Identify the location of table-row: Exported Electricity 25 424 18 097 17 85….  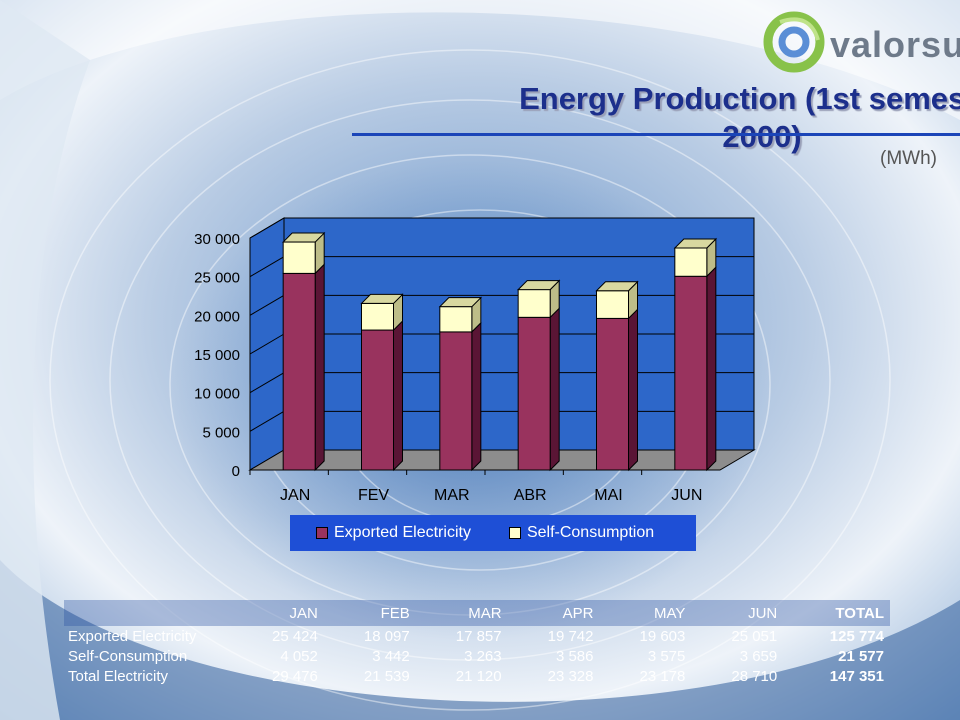
(477, 636).